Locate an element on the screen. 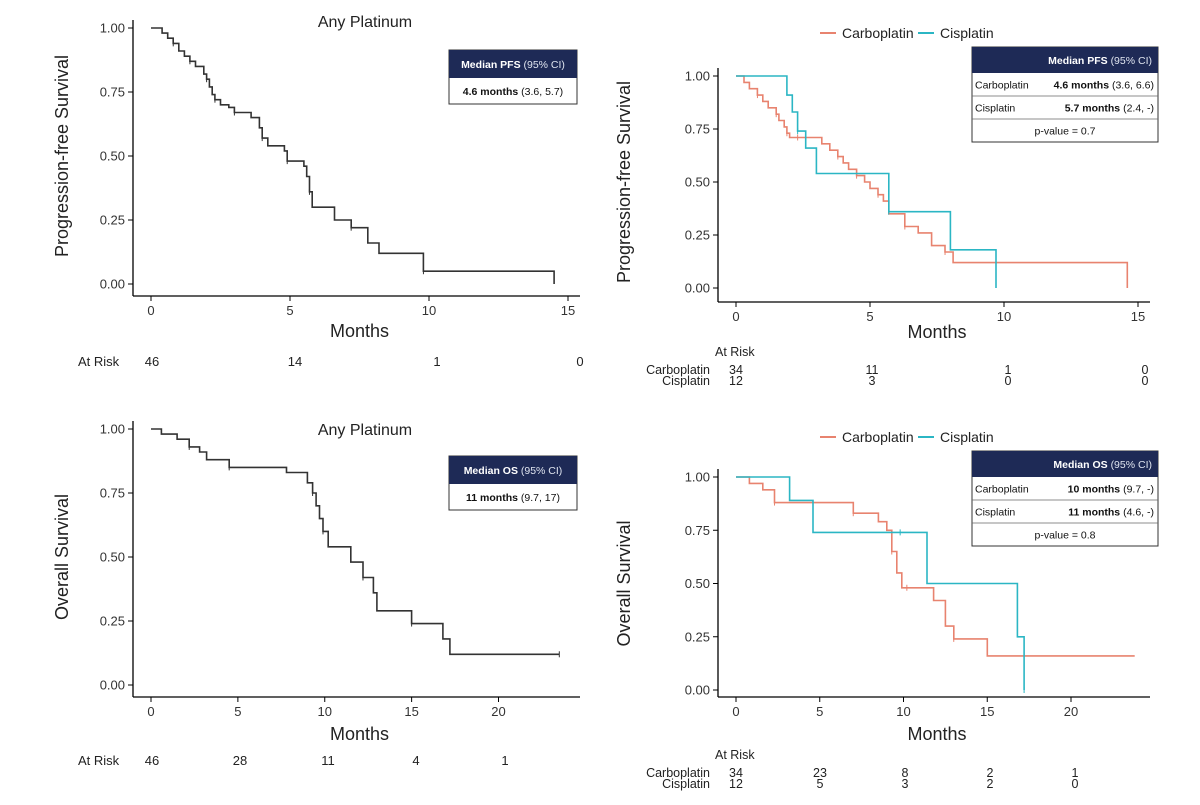 The height and width of the screenshot is (805, 1200). at-risk-count: 14 is located at coordinates (295, 361).